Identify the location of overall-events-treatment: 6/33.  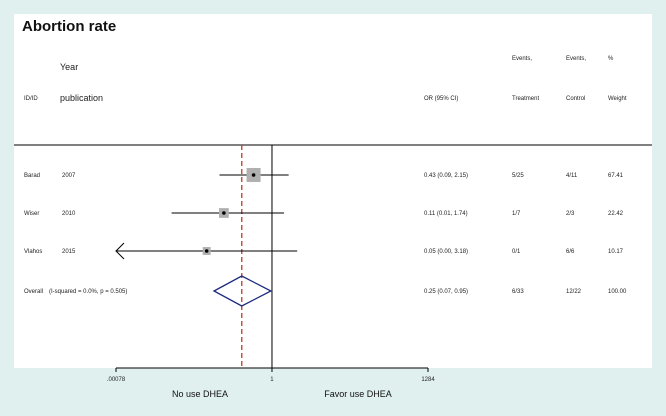
(518, 292).